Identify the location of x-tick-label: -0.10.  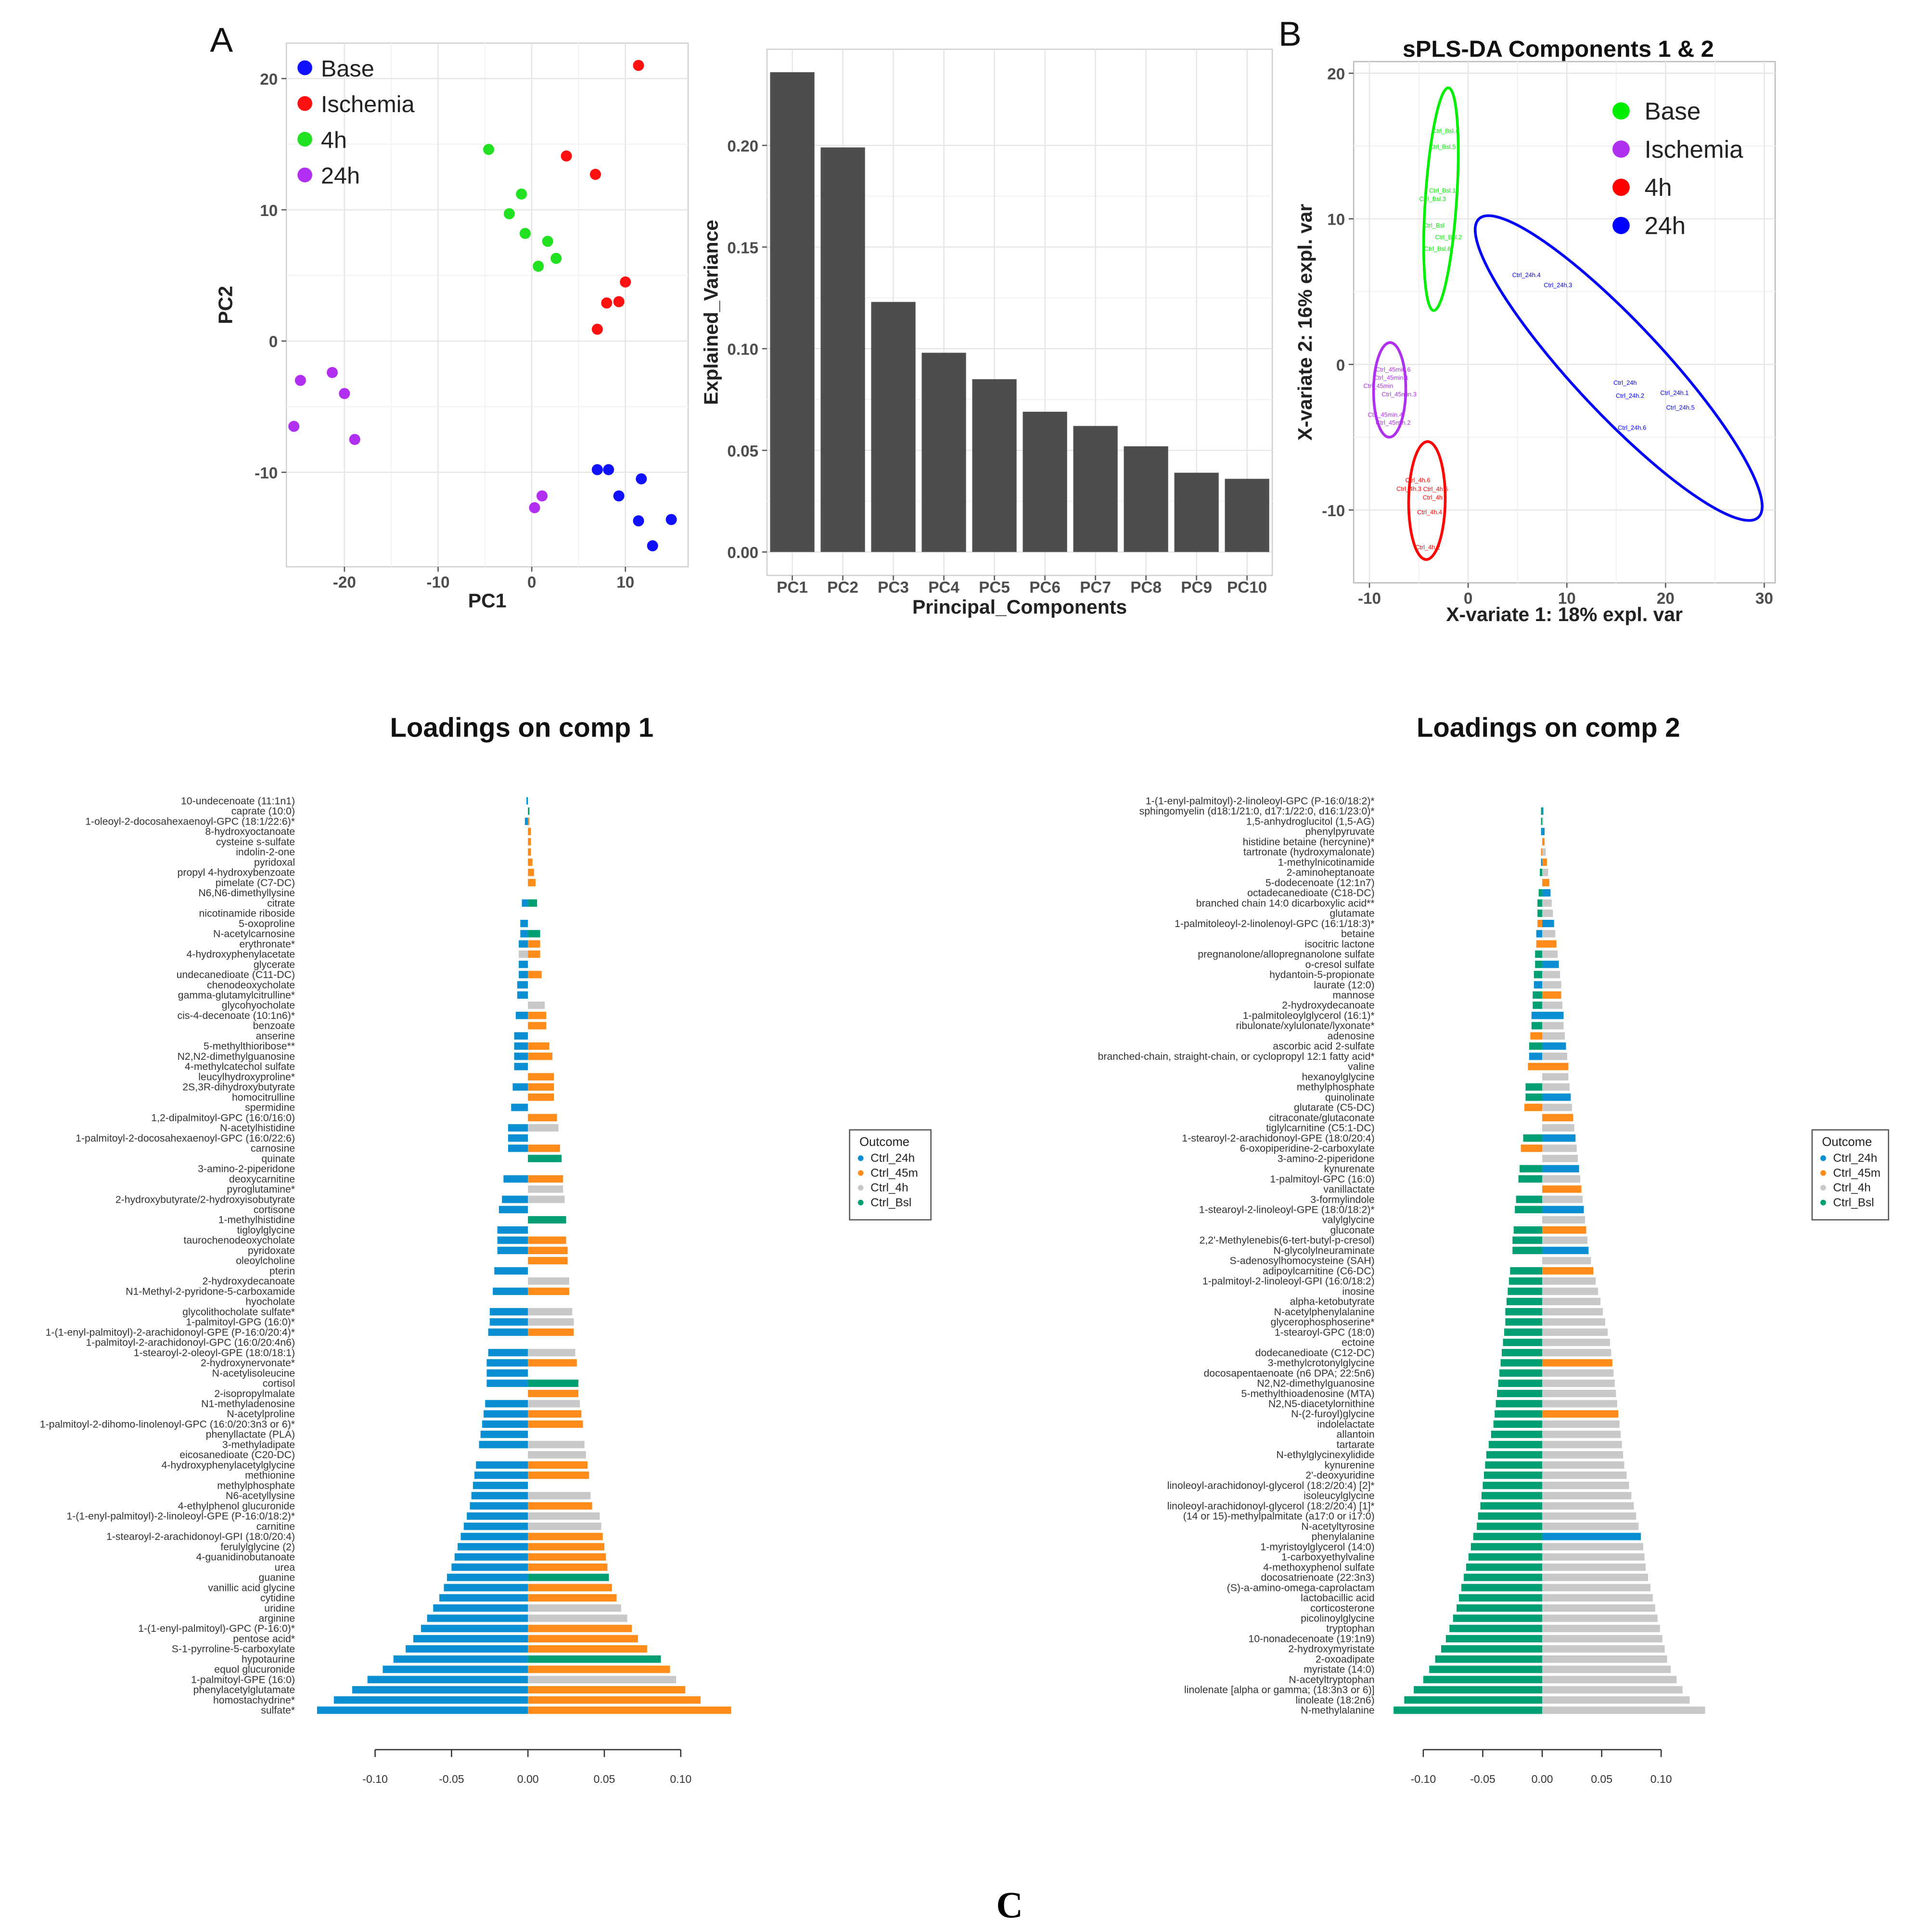
(375, 1779).